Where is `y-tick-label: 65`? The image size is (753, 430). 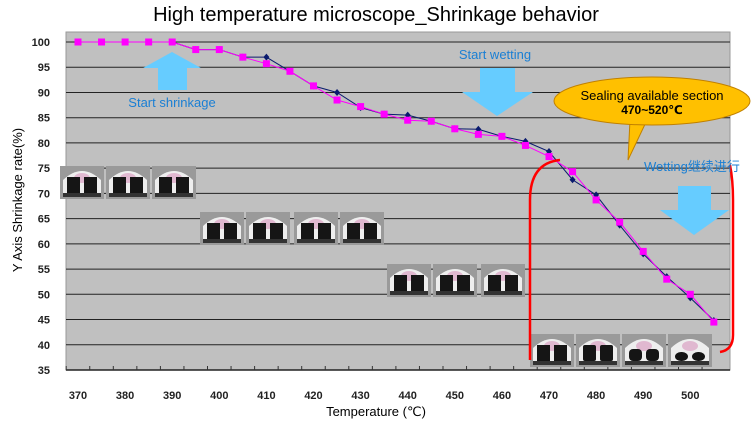
y-tick-label: 65 is located at coordinates (44, 220).